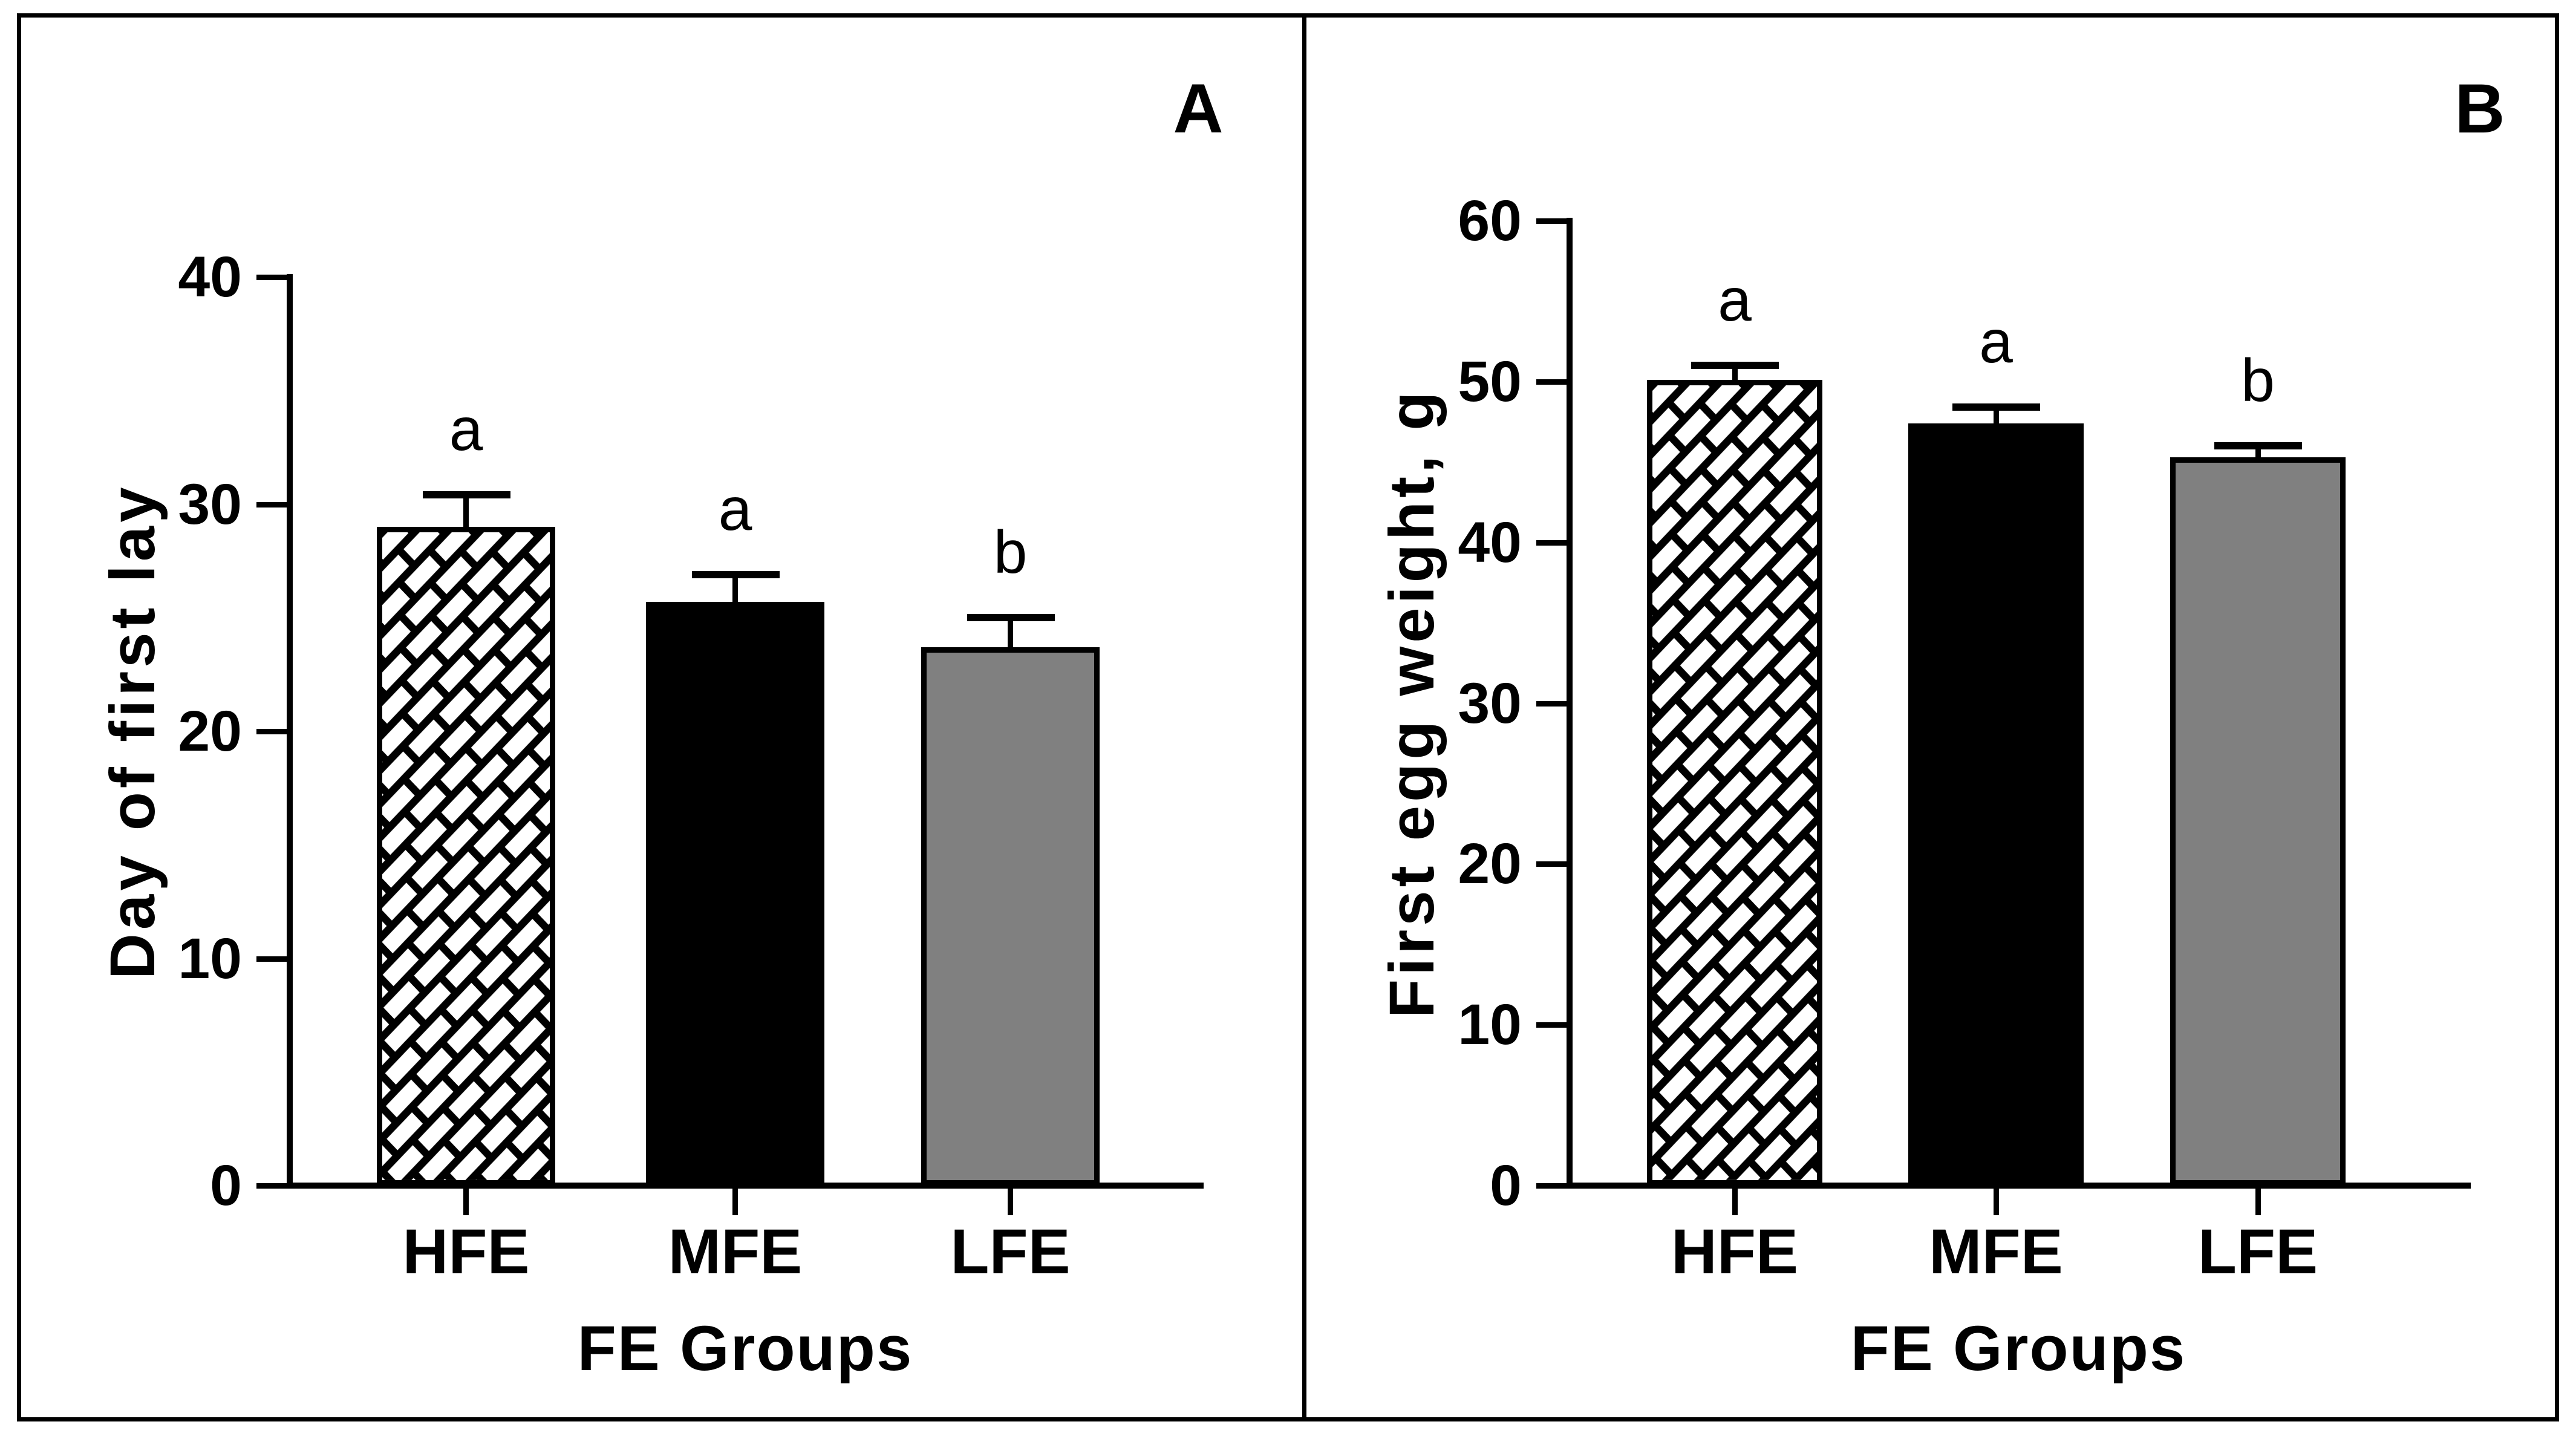 This screenshot has height=1436, width=2576. What do you see at coordinates (226, 1186) in the screenshot?
I see `y-tick-label-a: 0` at bounding box center [226, 1186].